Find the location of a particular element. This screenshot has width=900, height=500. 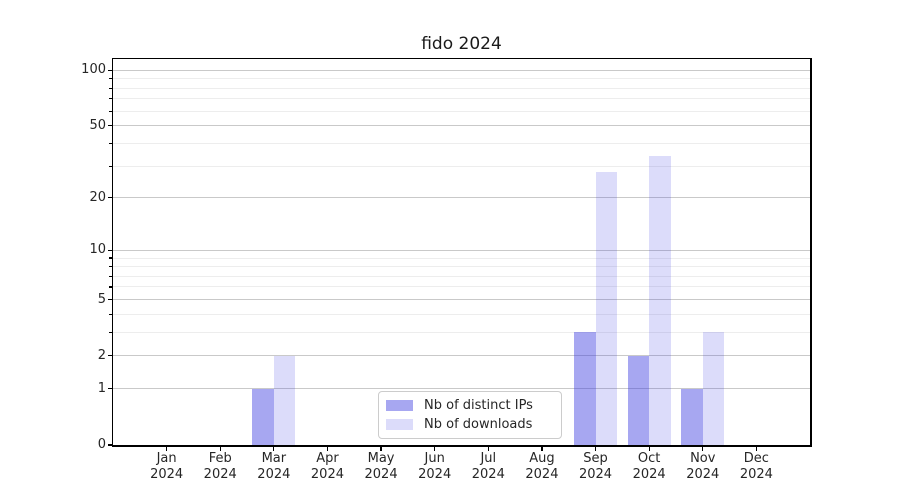

plot-spine-right is located at coordinates (811, 252).